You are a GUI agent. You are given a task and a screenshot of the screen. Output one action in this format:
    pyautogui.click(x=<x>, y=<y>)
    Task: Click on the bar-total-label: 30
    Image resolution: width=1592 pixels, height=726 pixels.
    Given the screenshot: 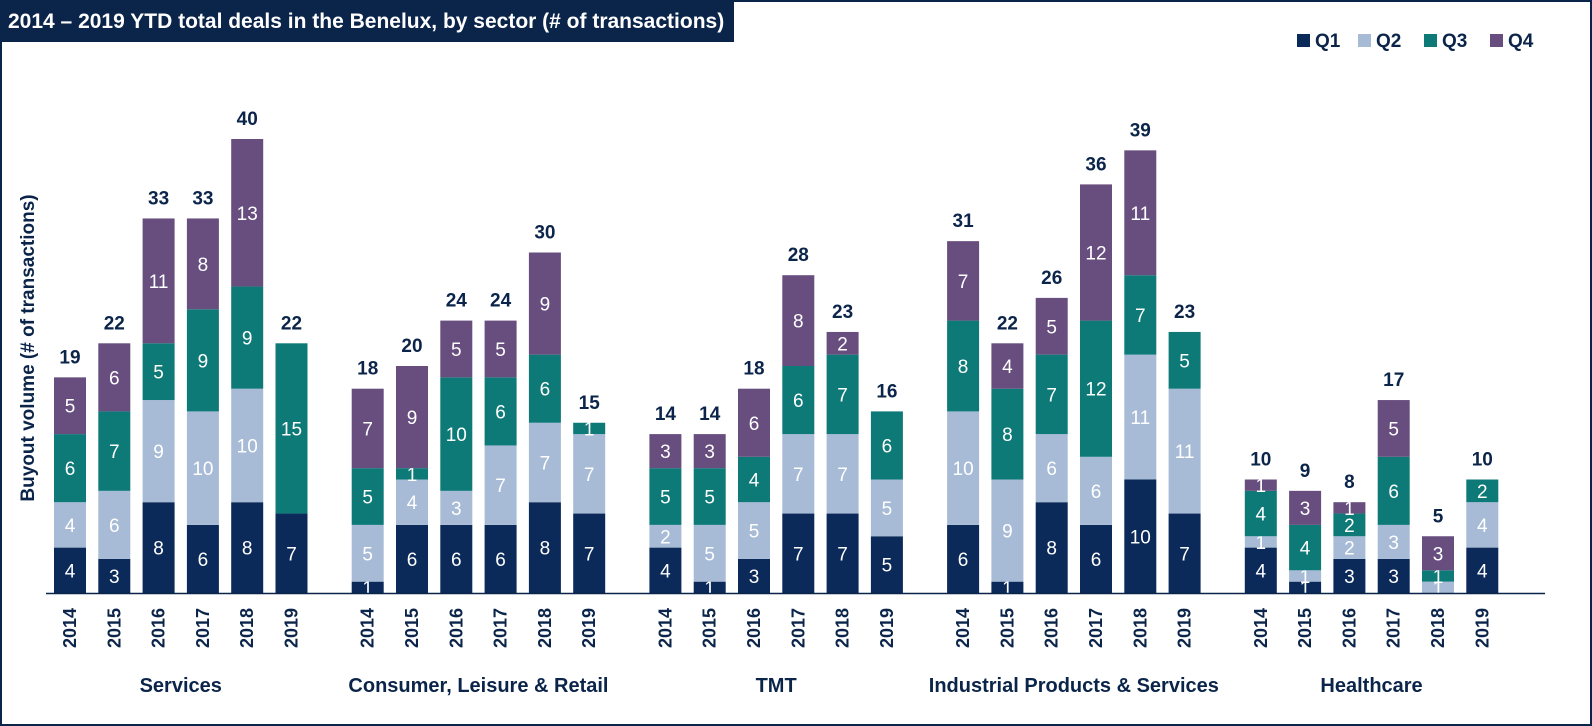 What is the action you would take?
    pyautogui.click(x=544, y=233)
    